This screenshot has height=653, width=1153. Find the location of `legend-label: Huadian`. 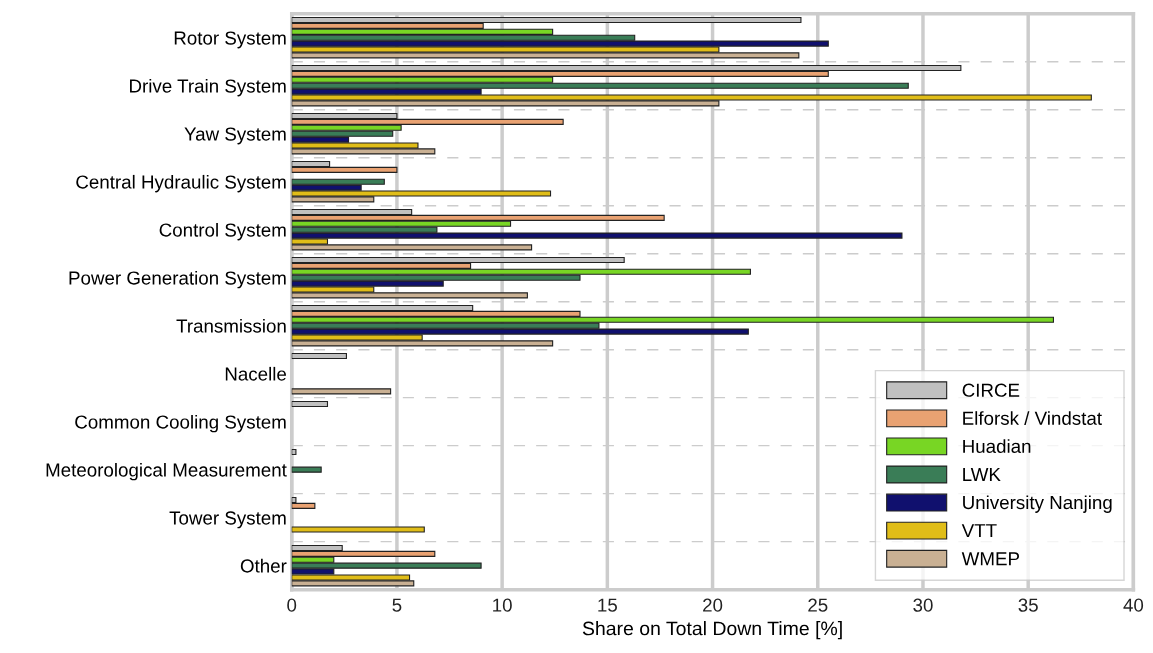

legend-label: Huadian is located at coordinates (997, 446).